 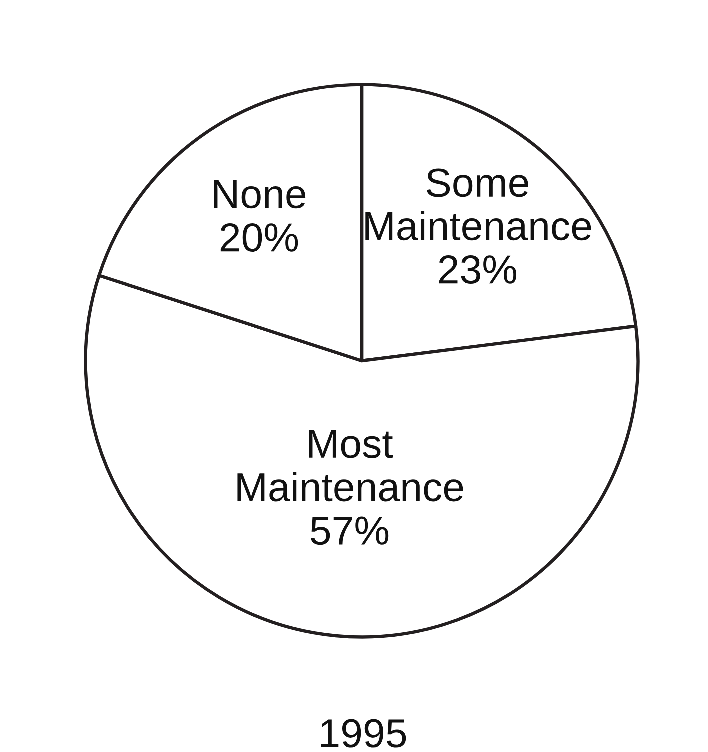 What do you see at coordinates (351, 466) in the screenshot?
I see `slice-label: Most Maintenance` at bounding box center [351, 466].